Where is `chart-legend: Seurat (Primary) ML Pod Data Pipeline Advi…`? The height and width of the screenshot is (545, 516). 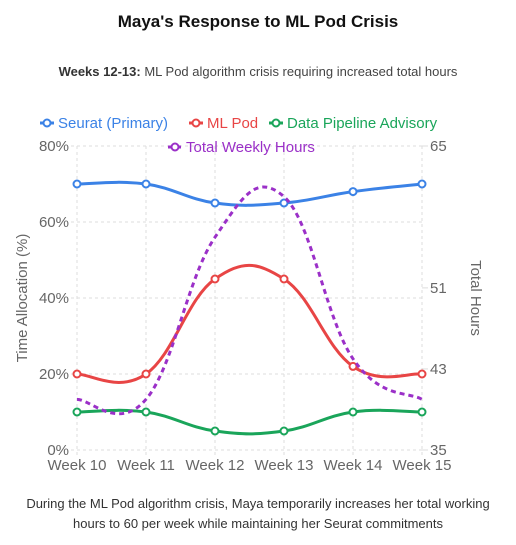
chart-legend: Seurat (Primary) ML Pod Data Pipeline Advi… is located at coordinates (239, 135).